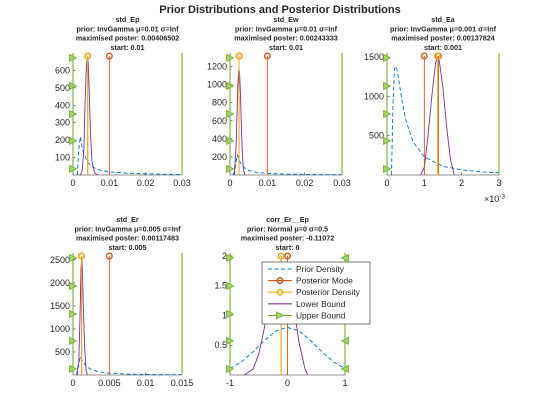 This screenshot has height=420, width=560. Describe the element at coordinates (321, 304) in the screenshot. I see `legend-entry-label: Lower Bound` at that location.